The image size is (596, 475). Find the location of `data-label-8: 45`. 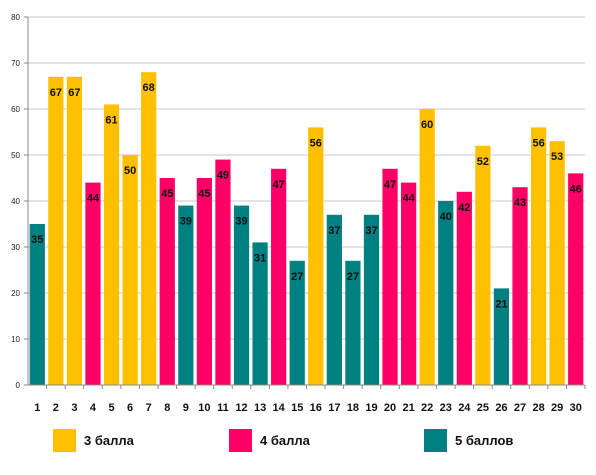

data-label-8: 45 is located at coordinates (167, 194).